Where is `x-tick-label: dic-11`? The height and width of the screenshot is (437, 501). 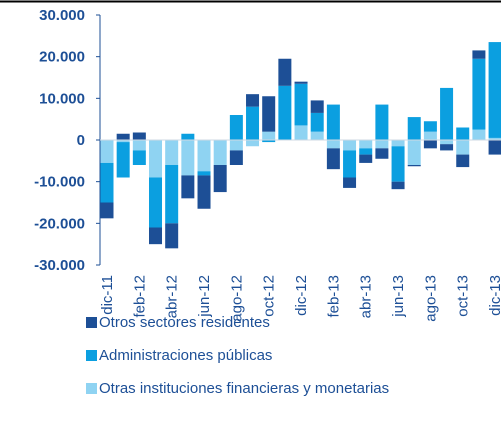
x-tick-label: dic-11 is located at coordinates (107, 295).